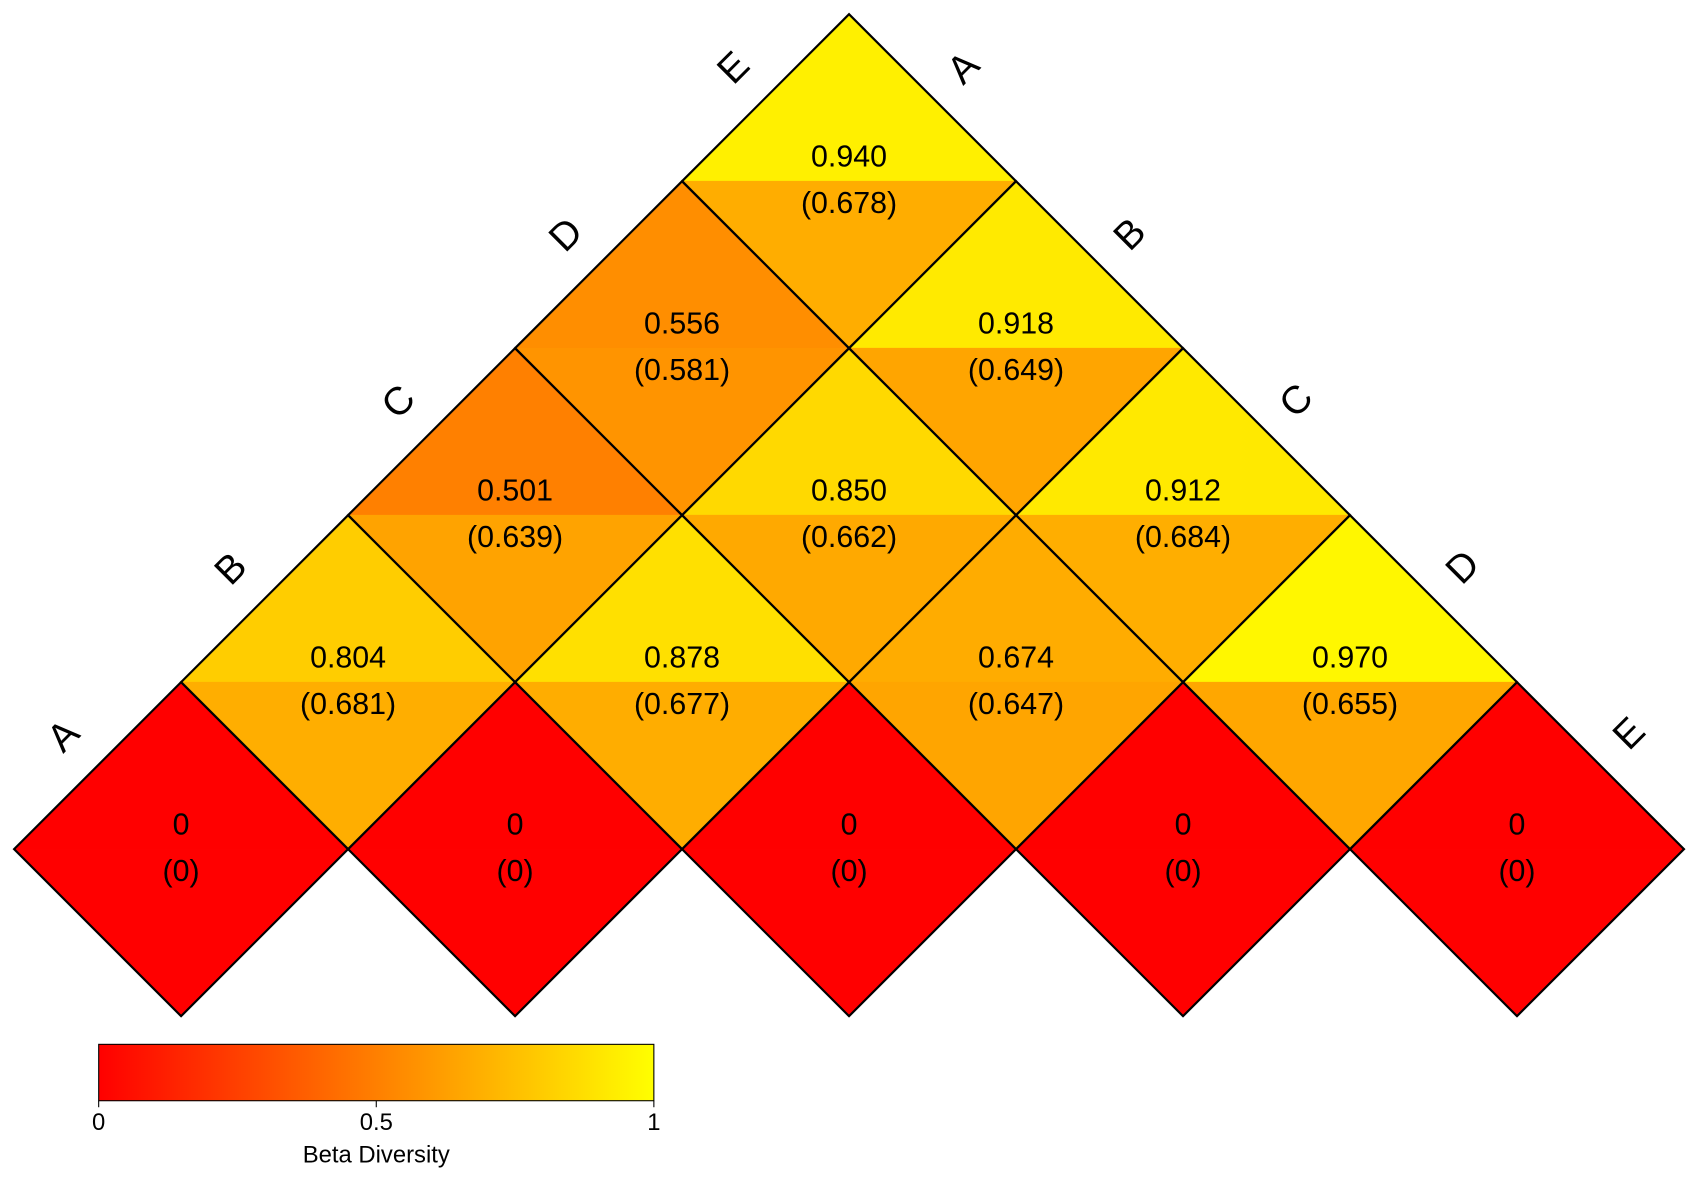 The image size is (1697, 1180). Describe the element at coordinates (733, 68) in the screenshot. I see `row-label: E` at that location.